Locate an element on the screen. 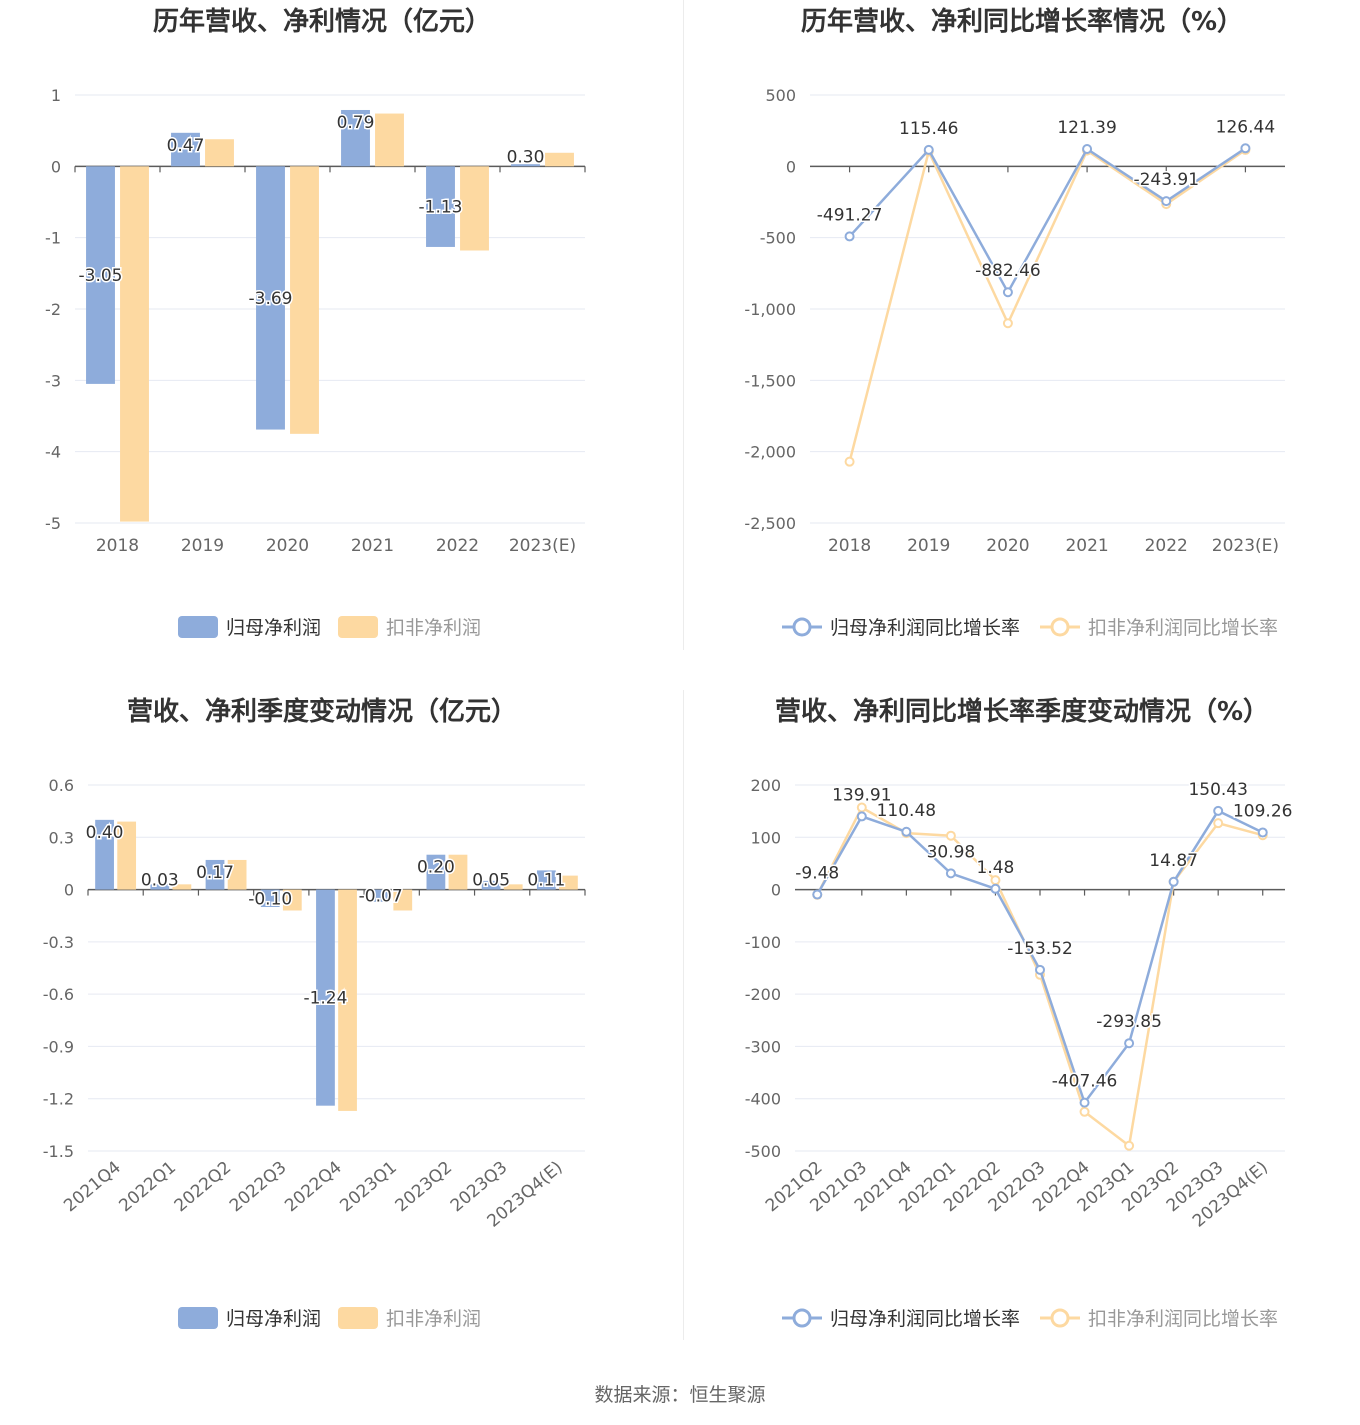 The image size is (1360, 1425). data-label: 0.17 is located at coordinates (215, 873).